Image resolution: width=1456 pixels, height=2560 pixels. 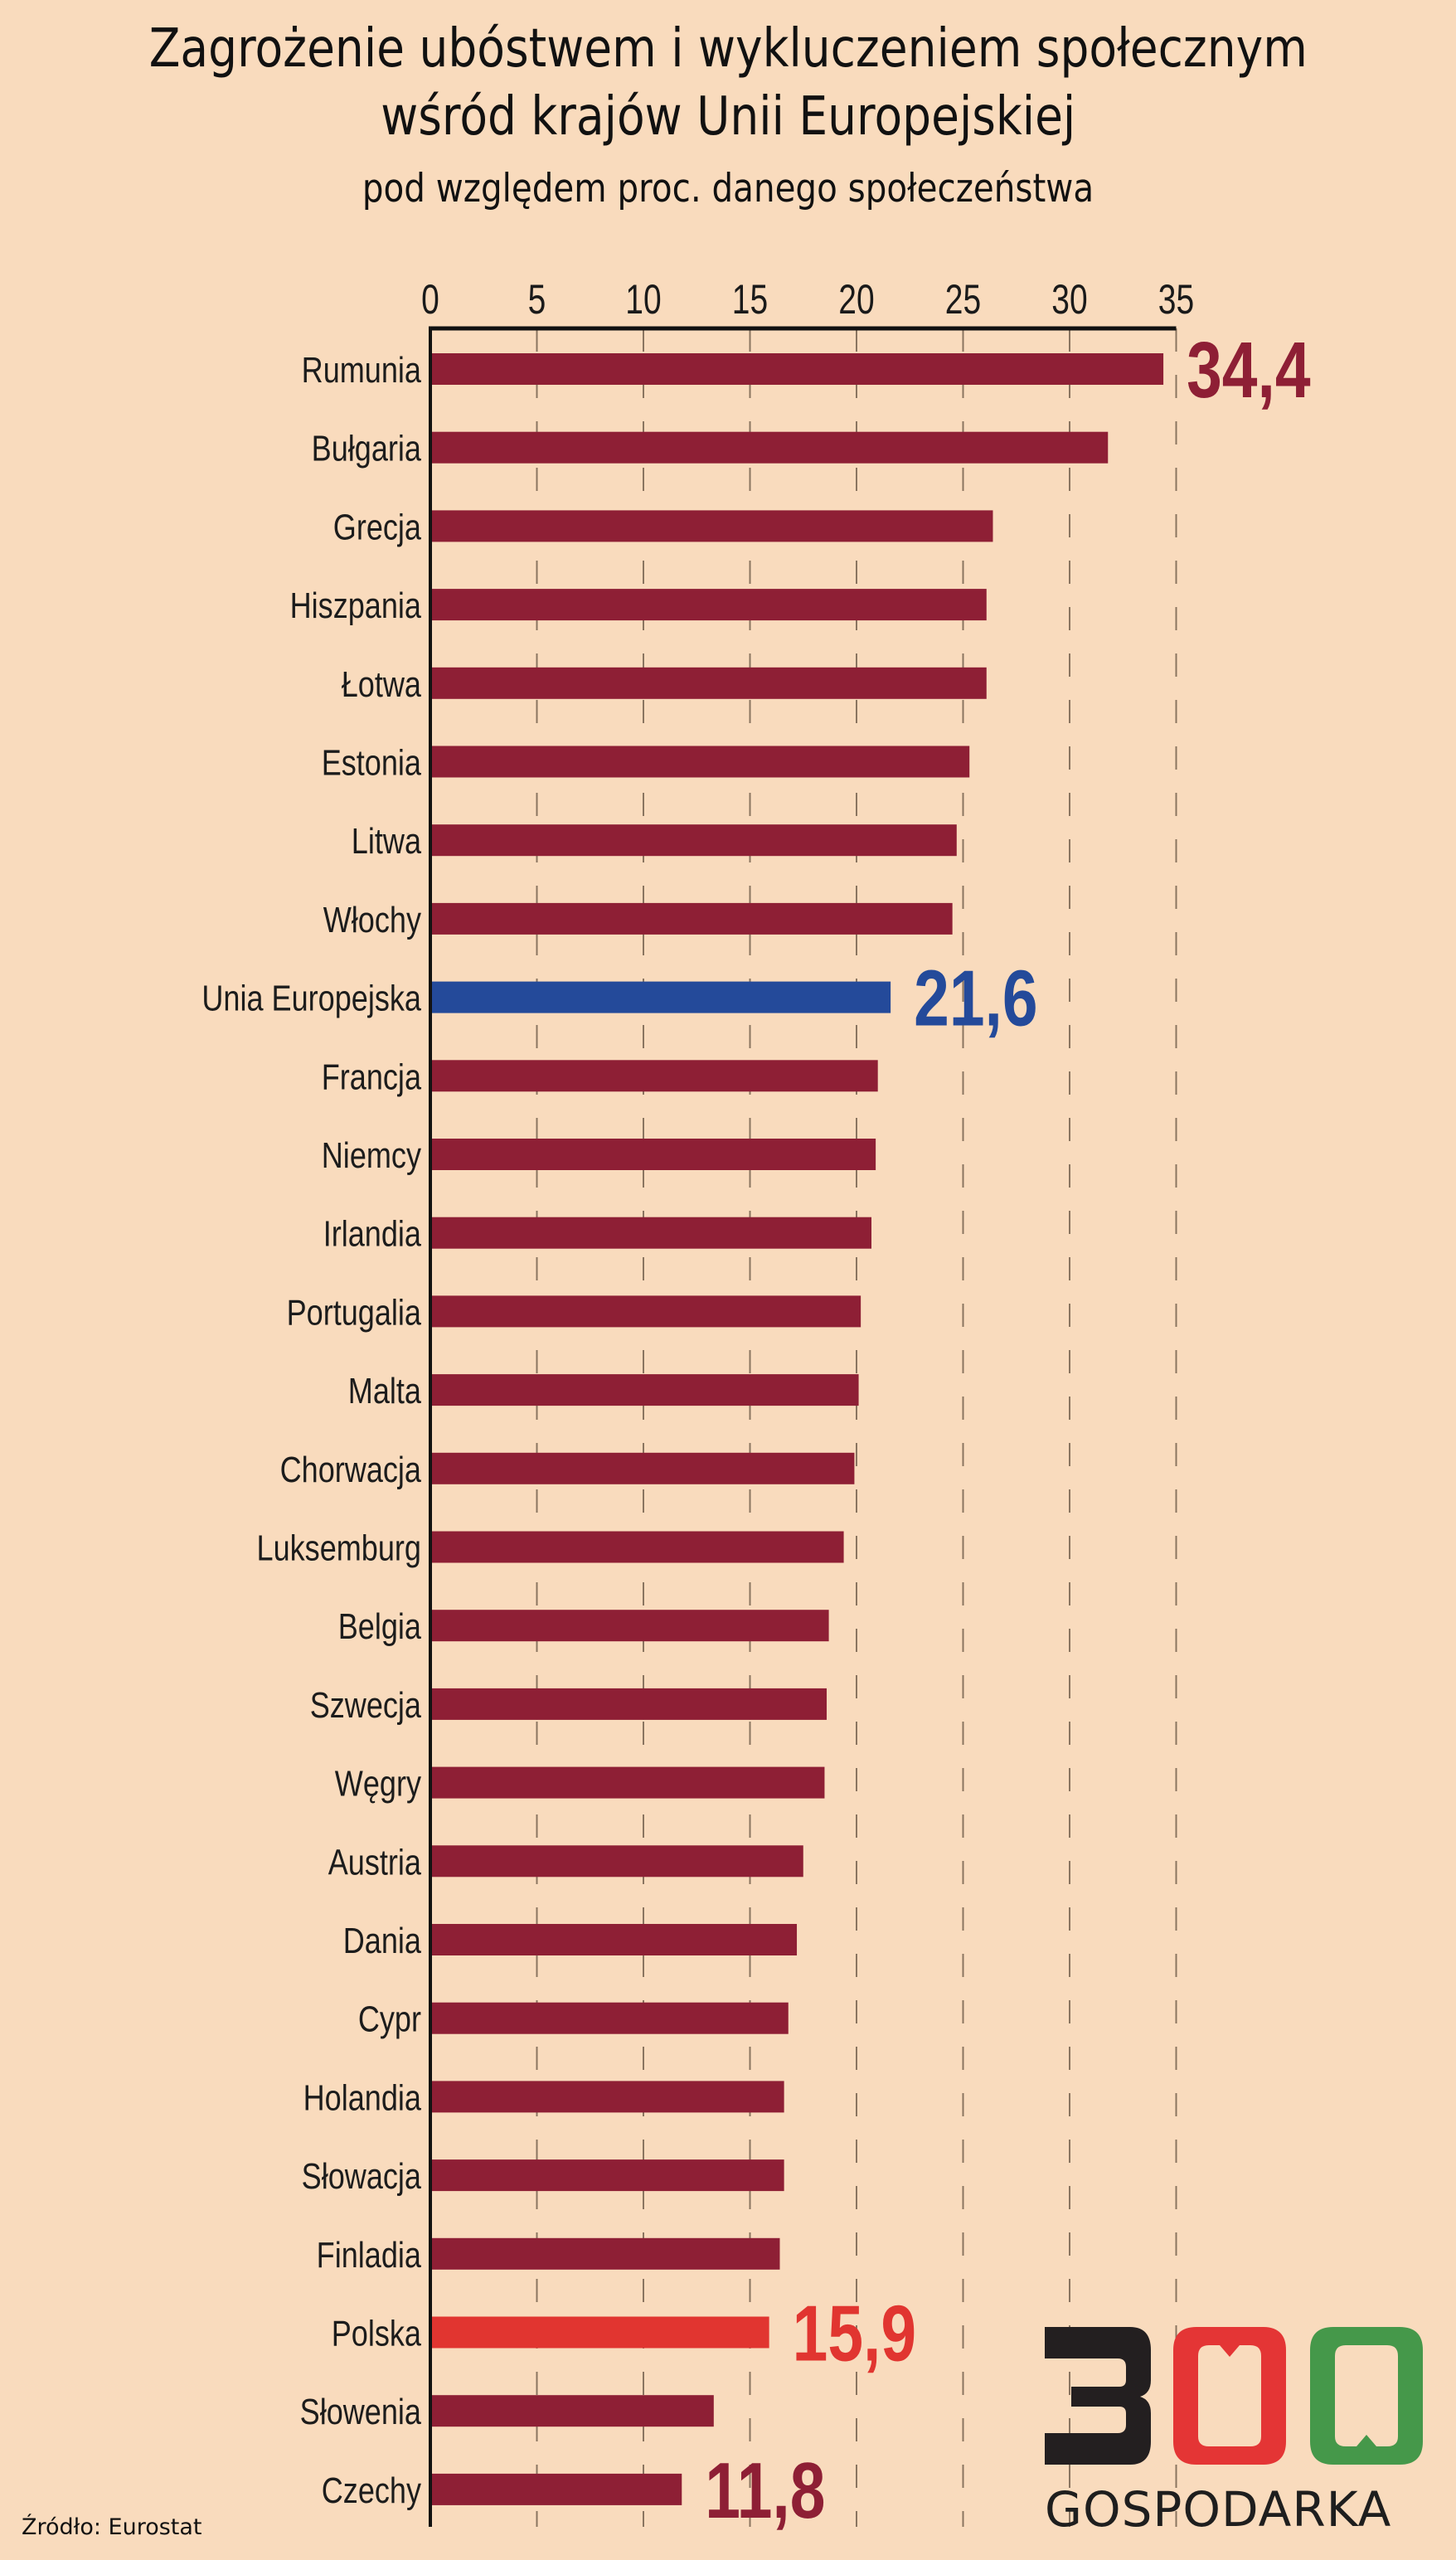 I want to click on bar-włochy, so click(x=692, y=918).